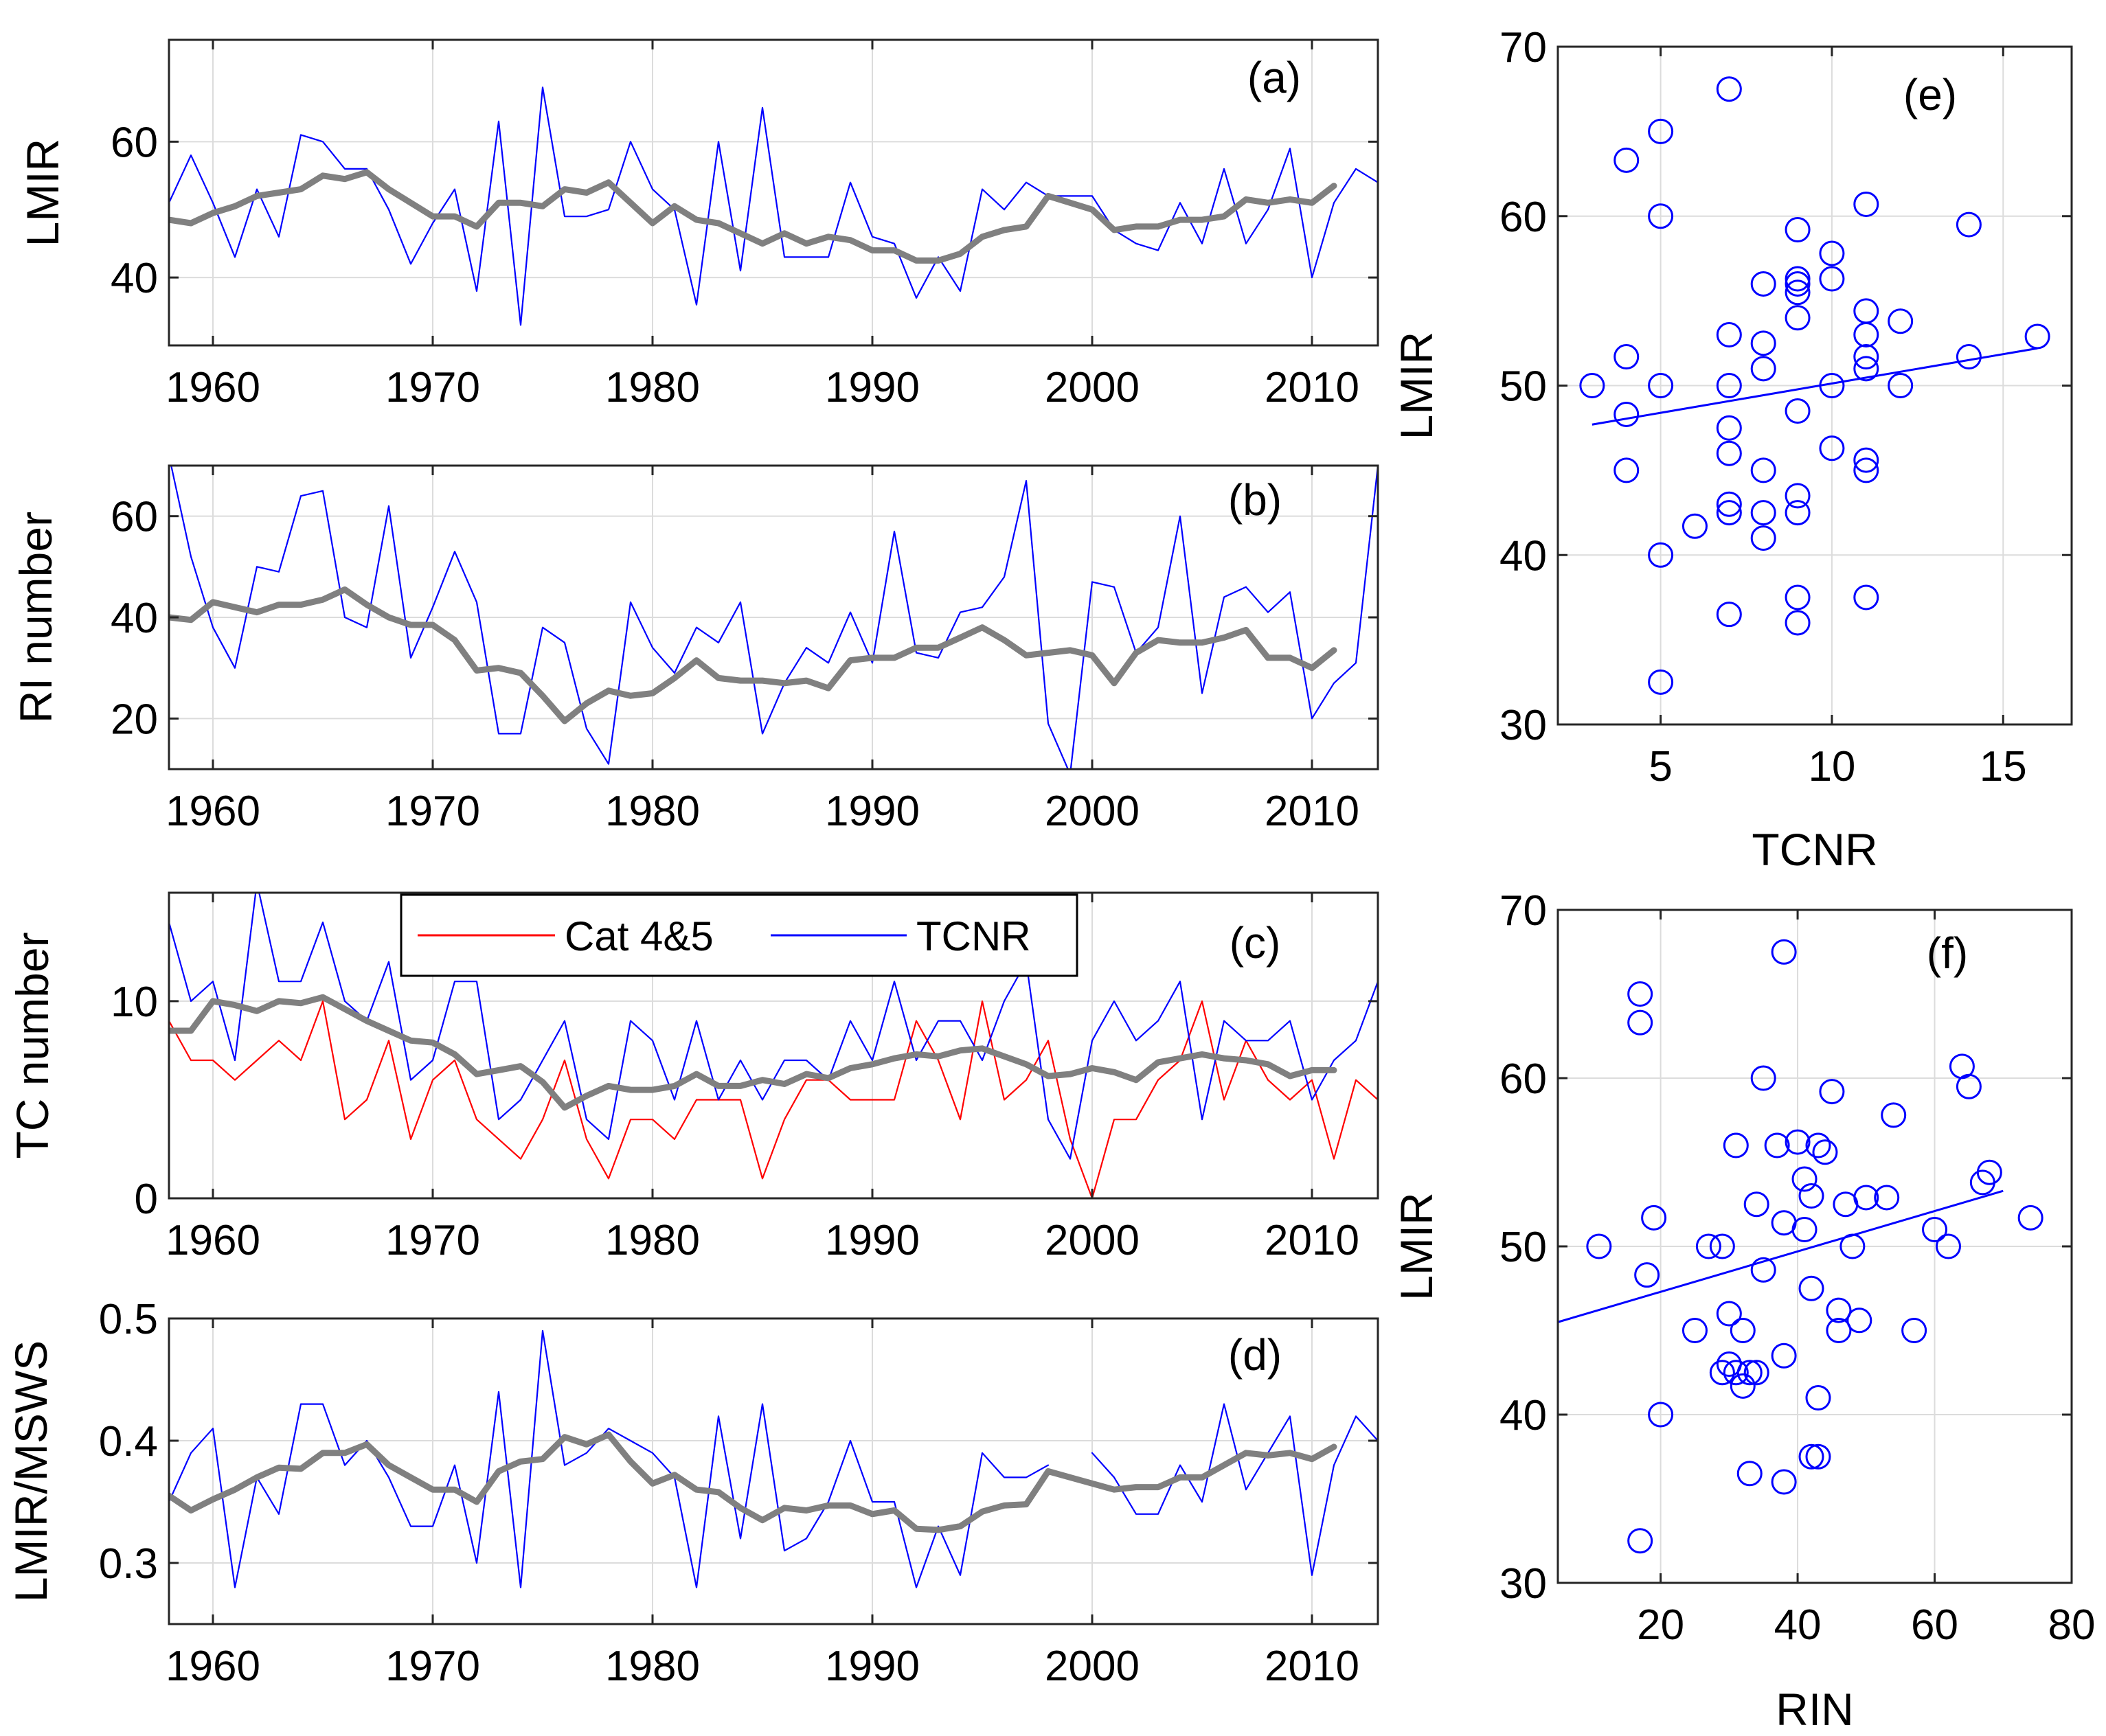 The width and height of the screenshot is (2106, 1736). Describe the element at coordinates (974, 936) in the screenshot. I see `legend-label-tcnr: TCNR` at that location.